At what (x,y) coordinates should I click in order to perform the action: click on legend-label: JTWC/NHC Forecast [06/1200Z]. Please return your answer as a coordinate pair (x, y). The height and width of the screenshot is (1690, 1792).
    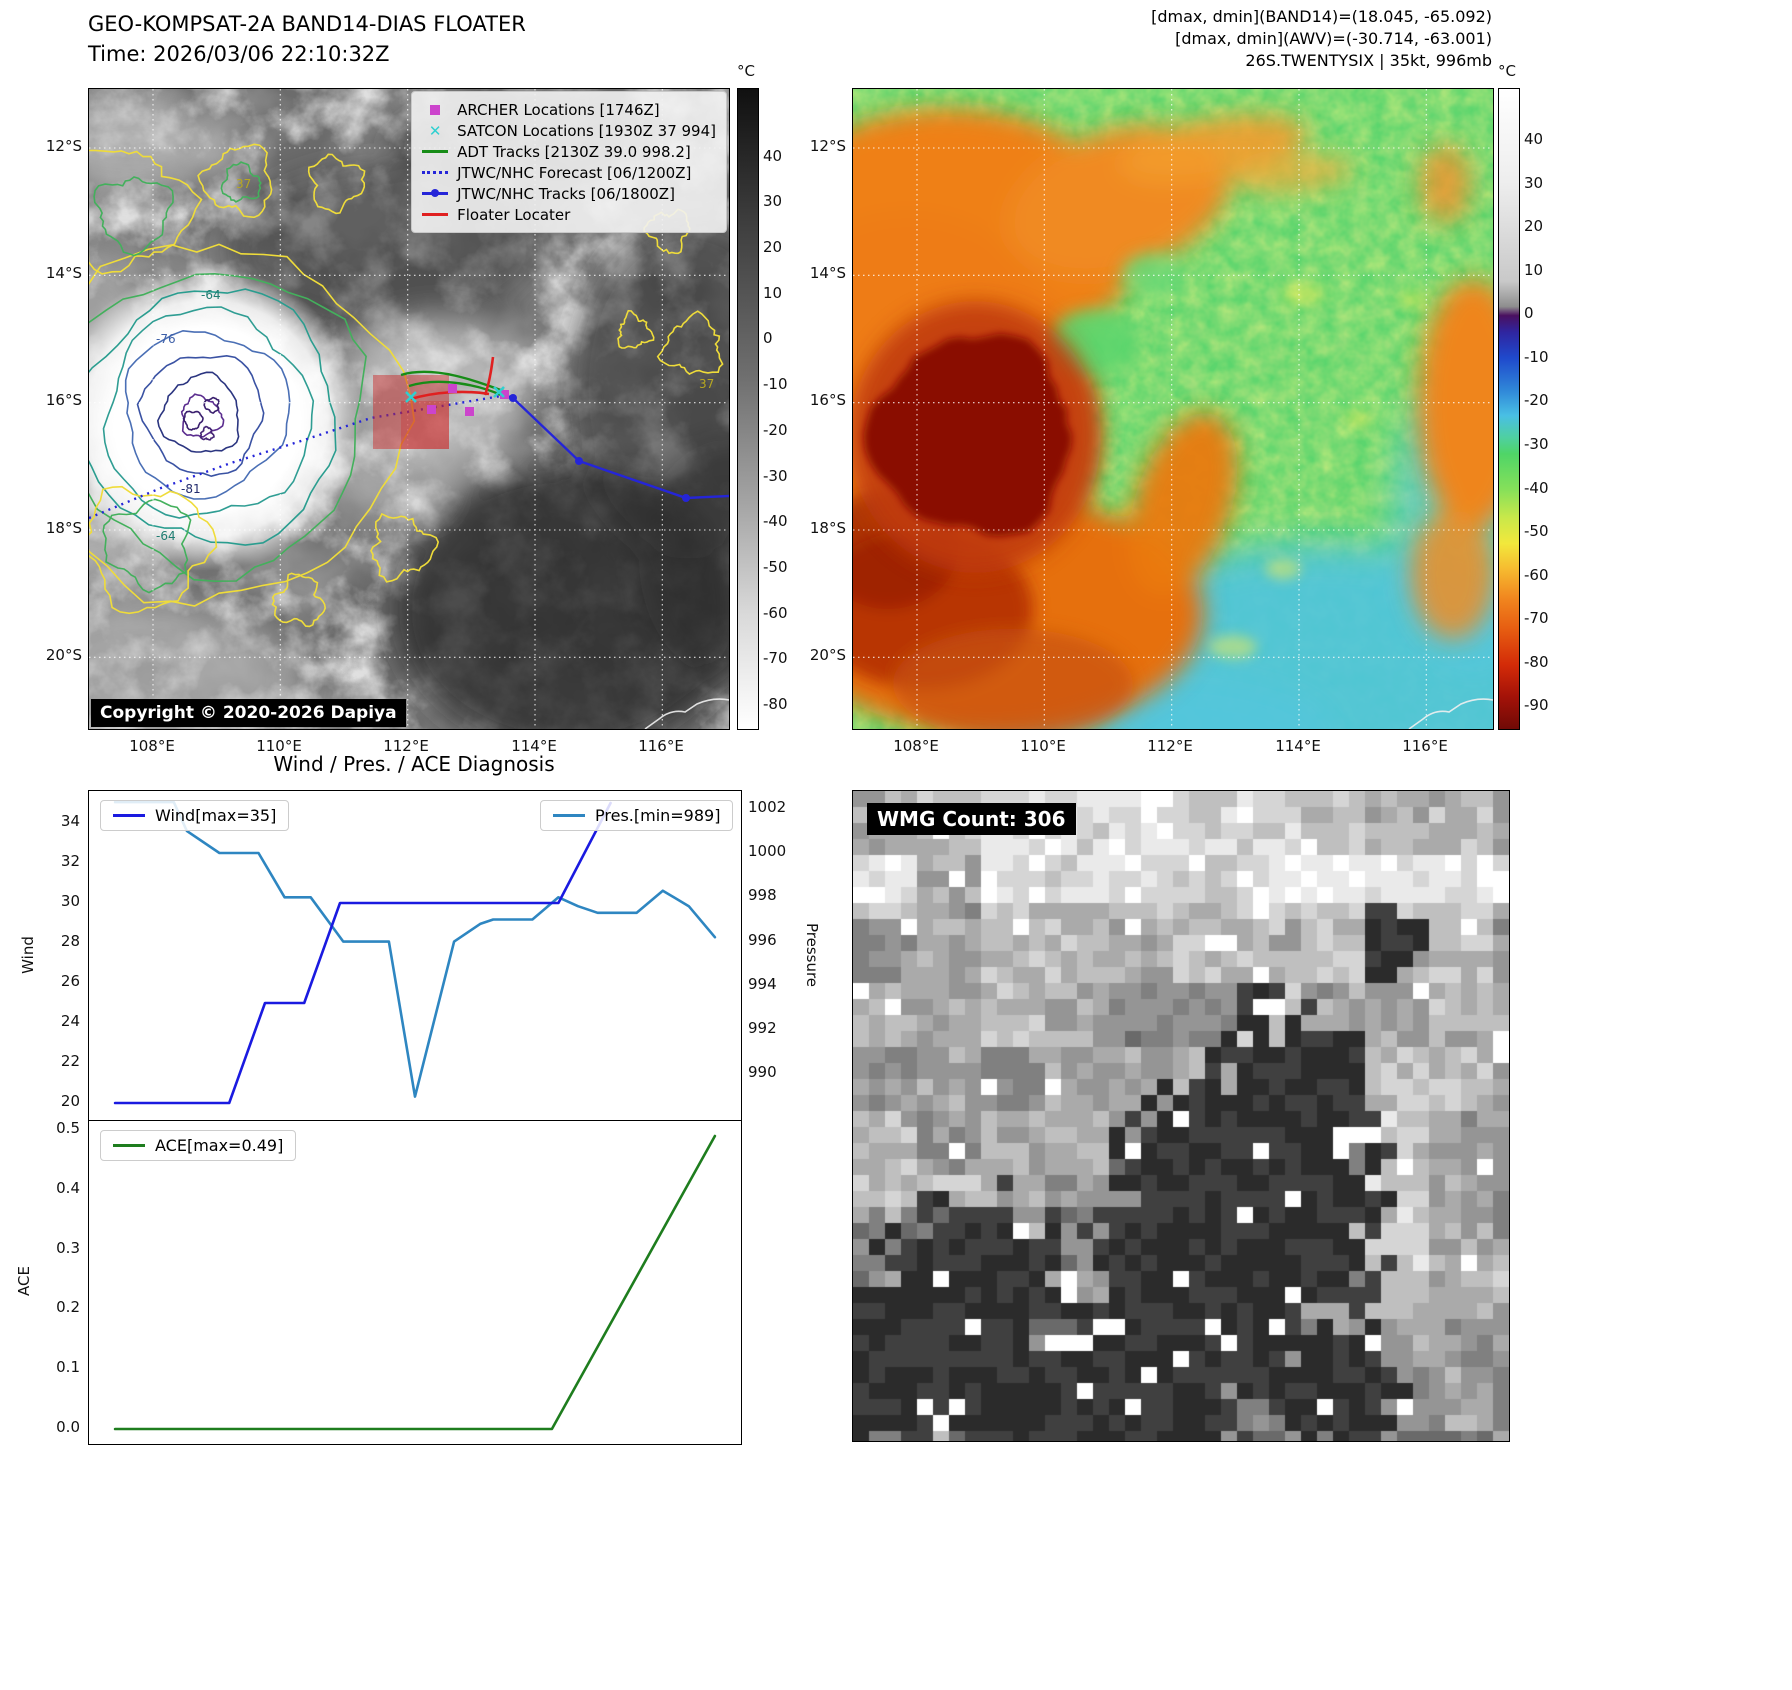
    Looking at the image, I should click on (574, 172).